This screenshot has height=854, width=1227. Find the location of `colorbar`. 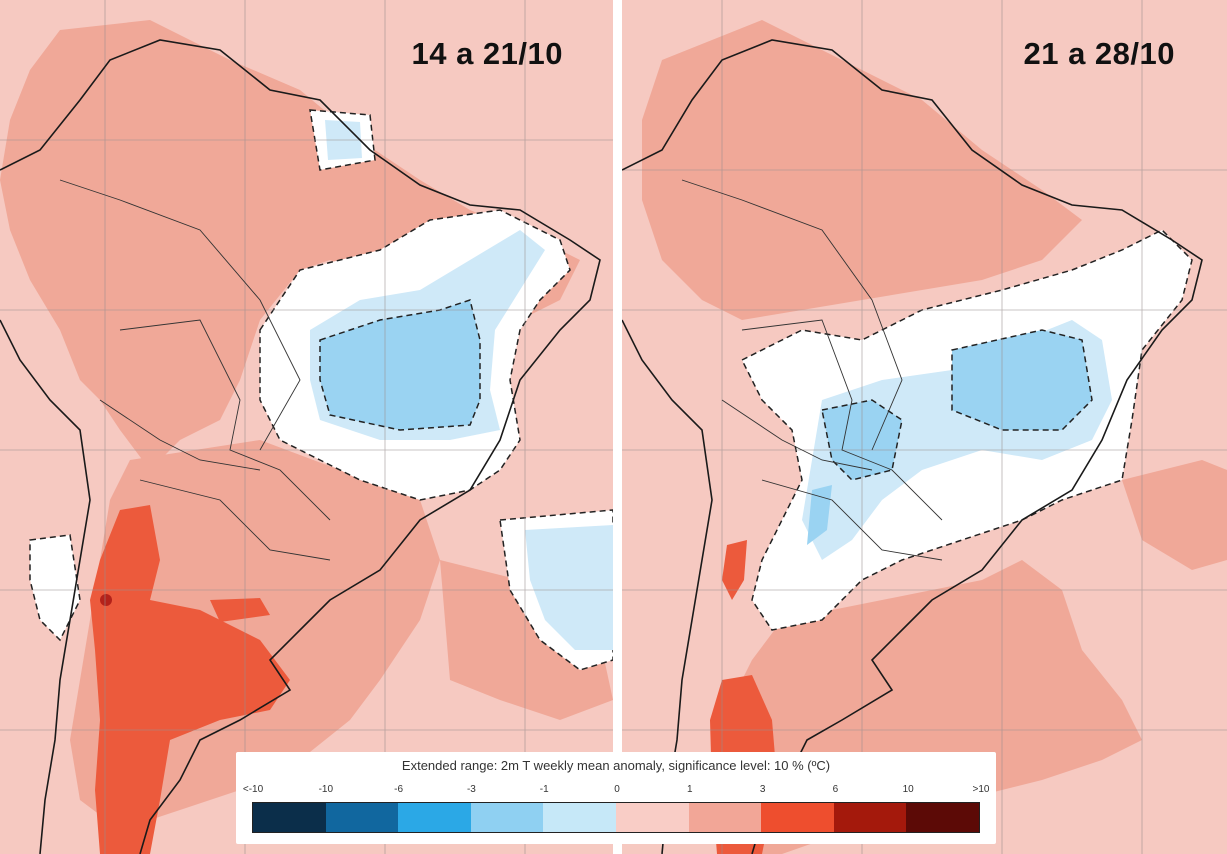

colorbar is located at coordinates (616, 817).